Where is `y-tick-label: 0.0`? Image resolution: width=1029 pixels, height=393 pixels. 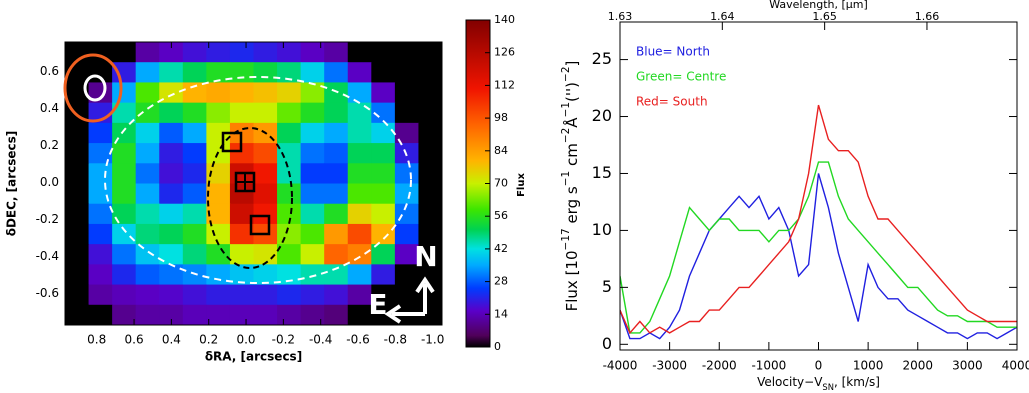
y-tick-label: 0.0 is located at coordinates (49, 182).